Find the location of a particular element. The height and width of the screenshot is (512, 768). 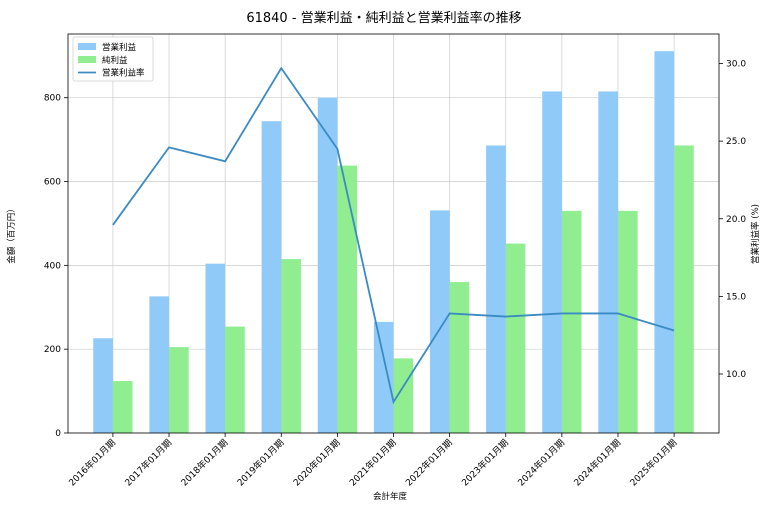

left-axis-ticks: 0 200 400 600 800 is located at coordinates (56, 266).